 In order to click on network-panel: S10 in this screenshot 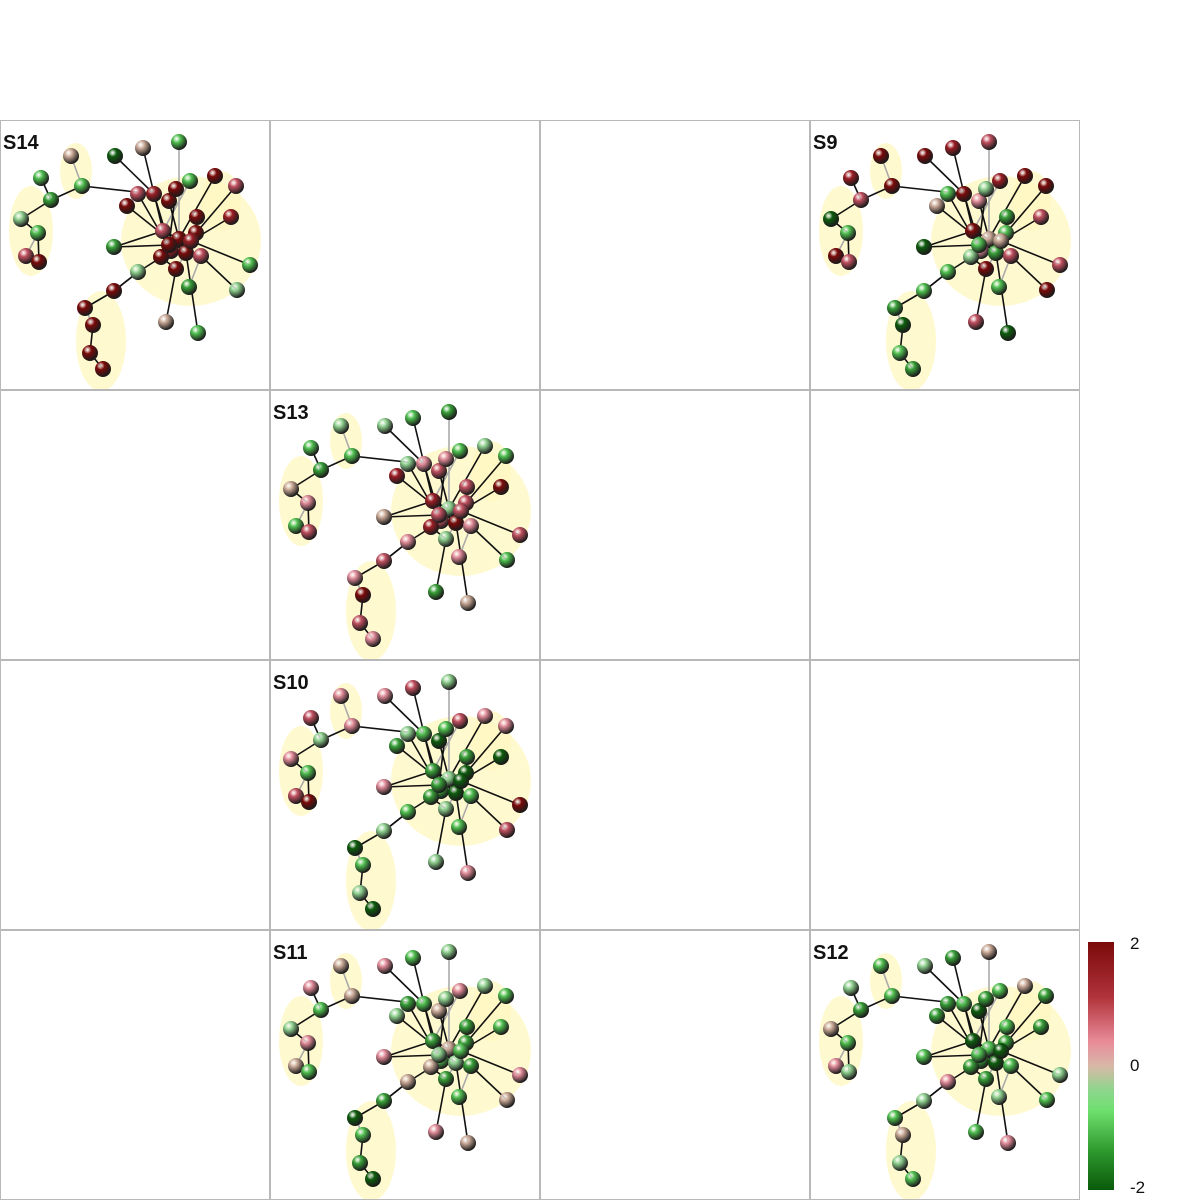, I will do `click(405, 795)`.